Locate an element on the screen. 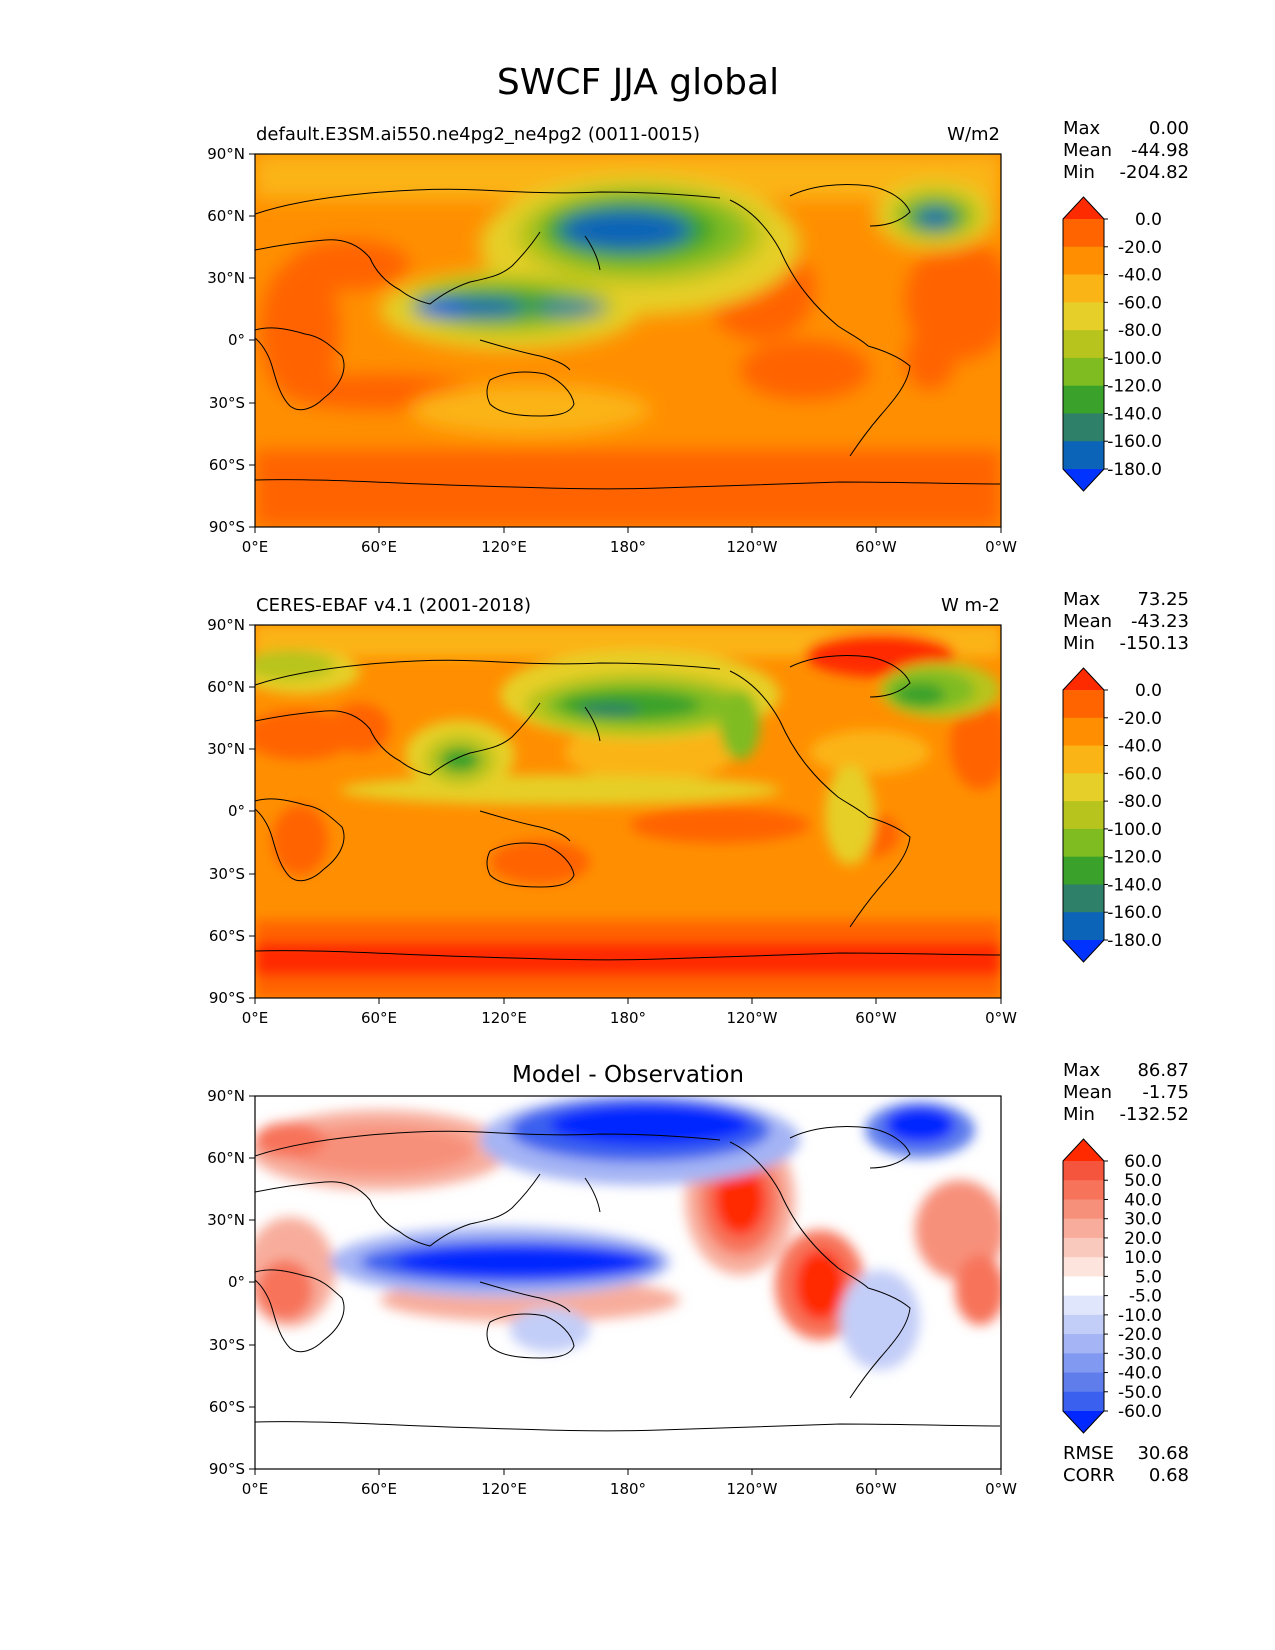 Image resolution: width=1275 pixels, height=1650 pixels. panel-units: W m-2 is located at coordinates (970, 605).